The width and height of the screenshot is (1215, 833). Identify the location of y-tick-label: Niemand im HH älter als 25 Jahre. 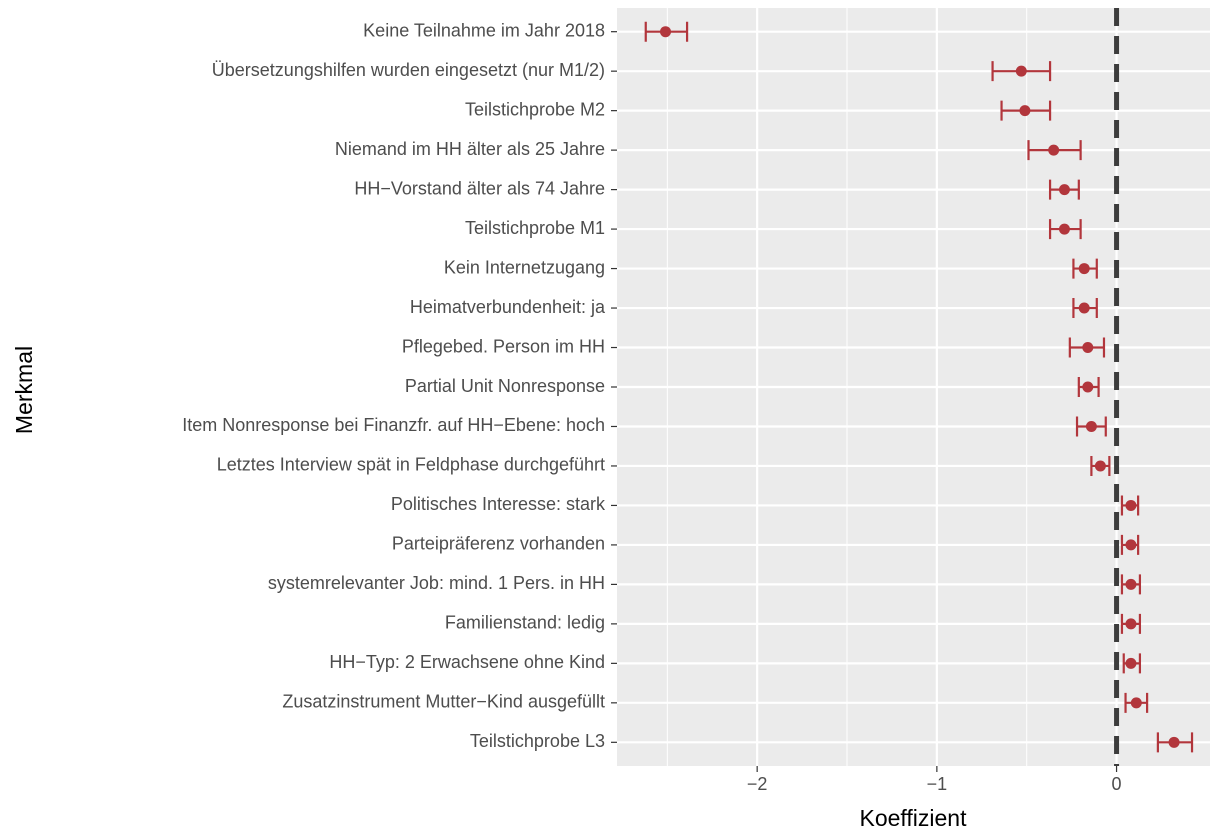
(470, 149).